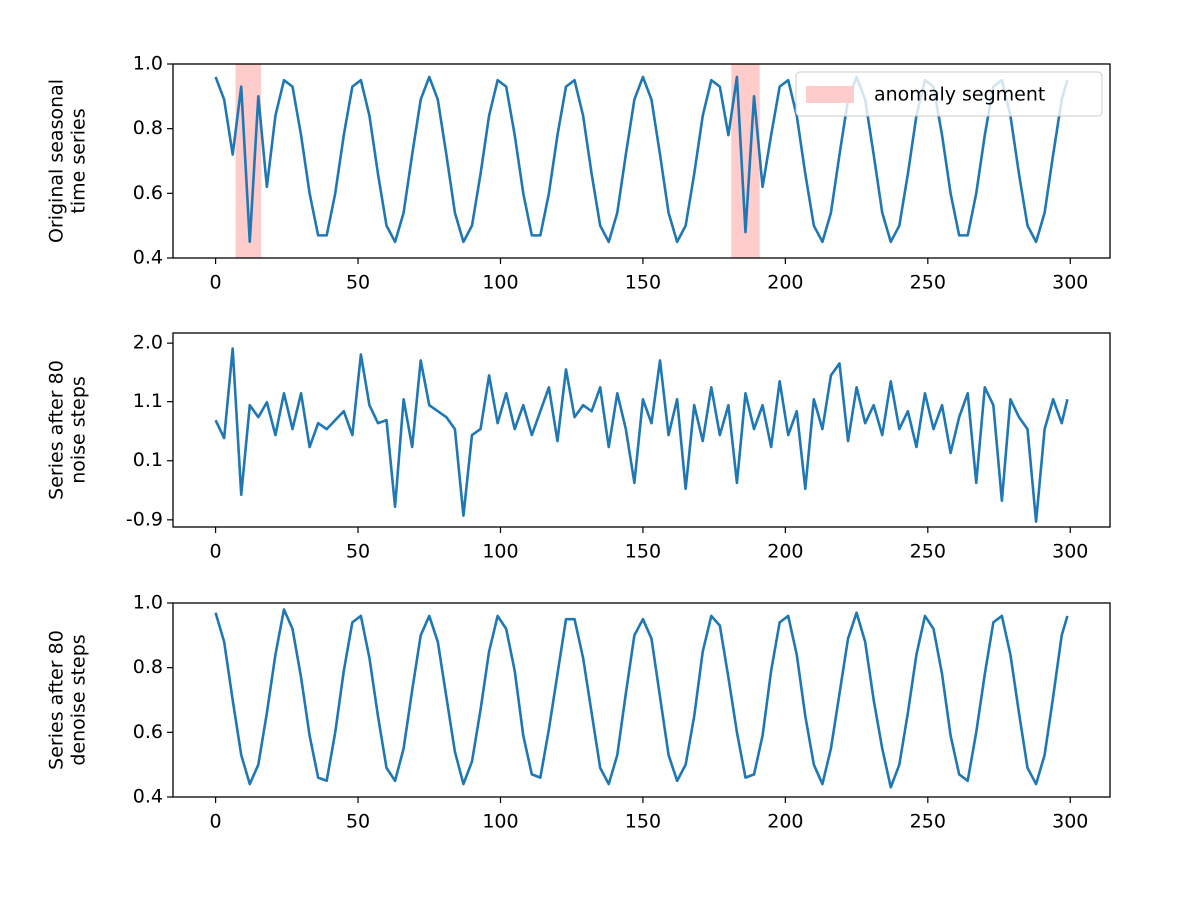  I want to click on legend-box, so click(949, 94).